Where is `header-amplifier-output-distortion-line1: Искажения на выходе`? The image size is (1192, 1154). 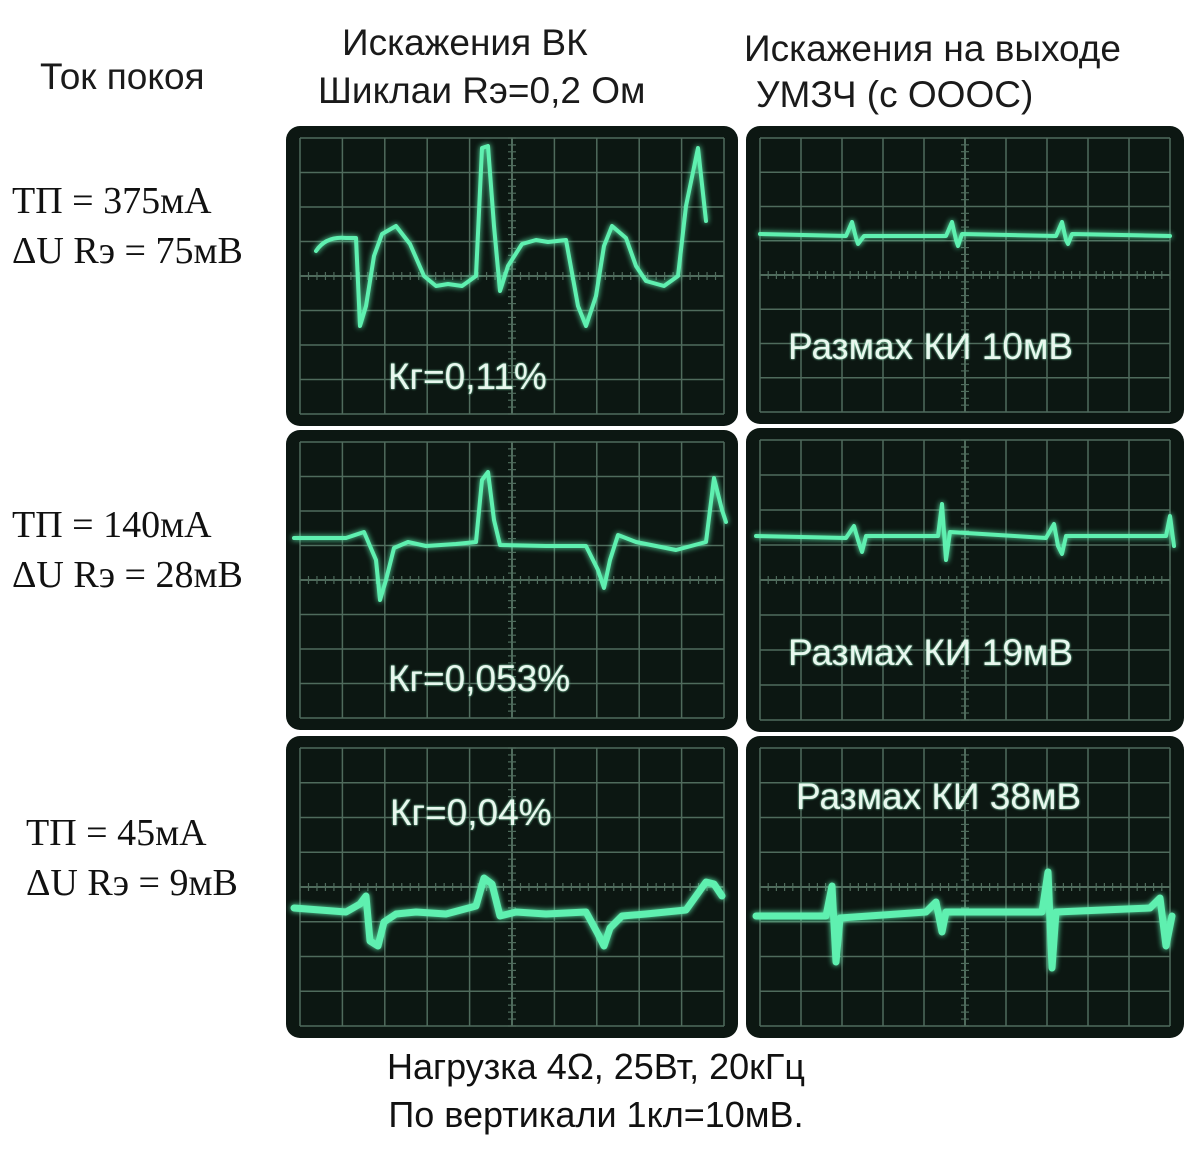
header-amplifier-output-distortion-line1: Искажения на выходе is located at coordinates (932, 48).